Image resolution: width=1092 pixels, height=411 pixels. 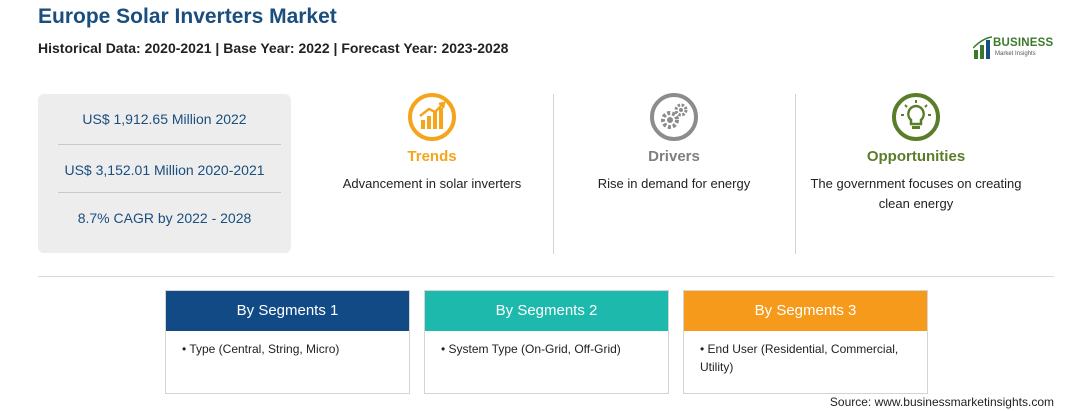 I want to click on segment-3-header: By Segments 3, so click(x=805, y=311).